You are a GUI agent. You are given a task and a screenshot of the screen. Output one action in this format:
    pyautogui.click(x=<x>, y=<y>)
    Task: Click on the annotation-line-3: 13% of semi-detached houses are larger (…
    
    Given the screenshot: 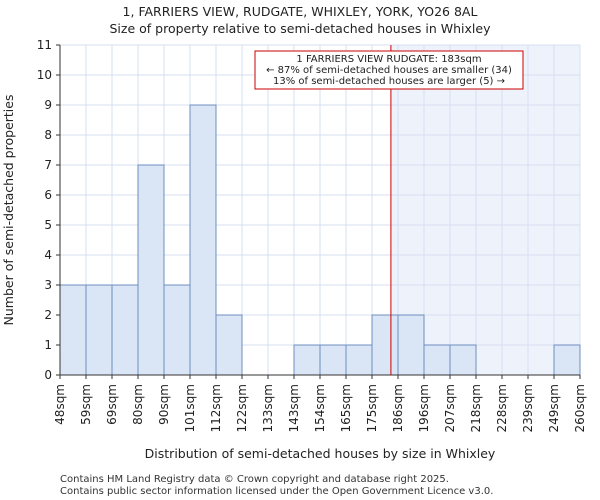 What is the action you would take?
    pyautogui.click(x=389, y=81)
    